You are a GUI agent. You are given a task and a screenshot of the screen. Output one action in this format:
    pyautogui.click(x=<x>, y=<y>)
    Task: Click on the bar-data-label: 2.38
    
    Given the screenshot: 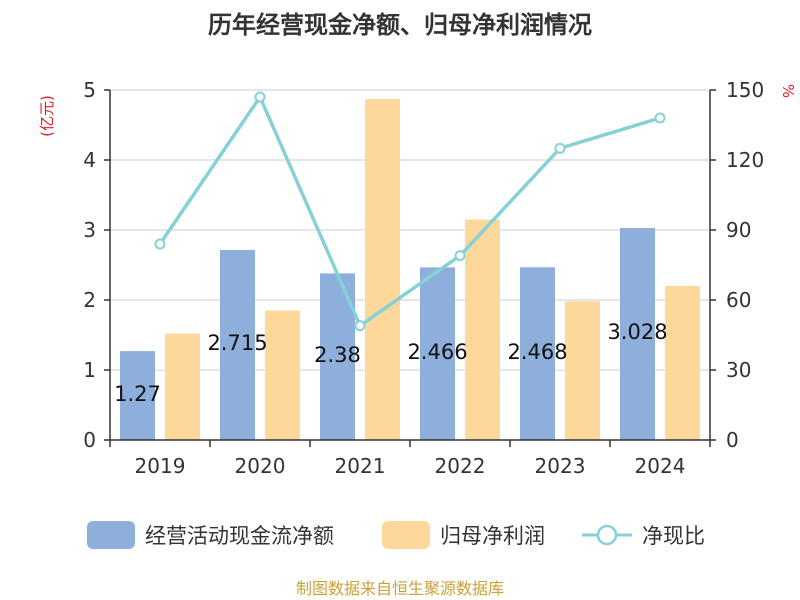 What is the action you would take?
    pyautogui.click(x=337, y=355)
    